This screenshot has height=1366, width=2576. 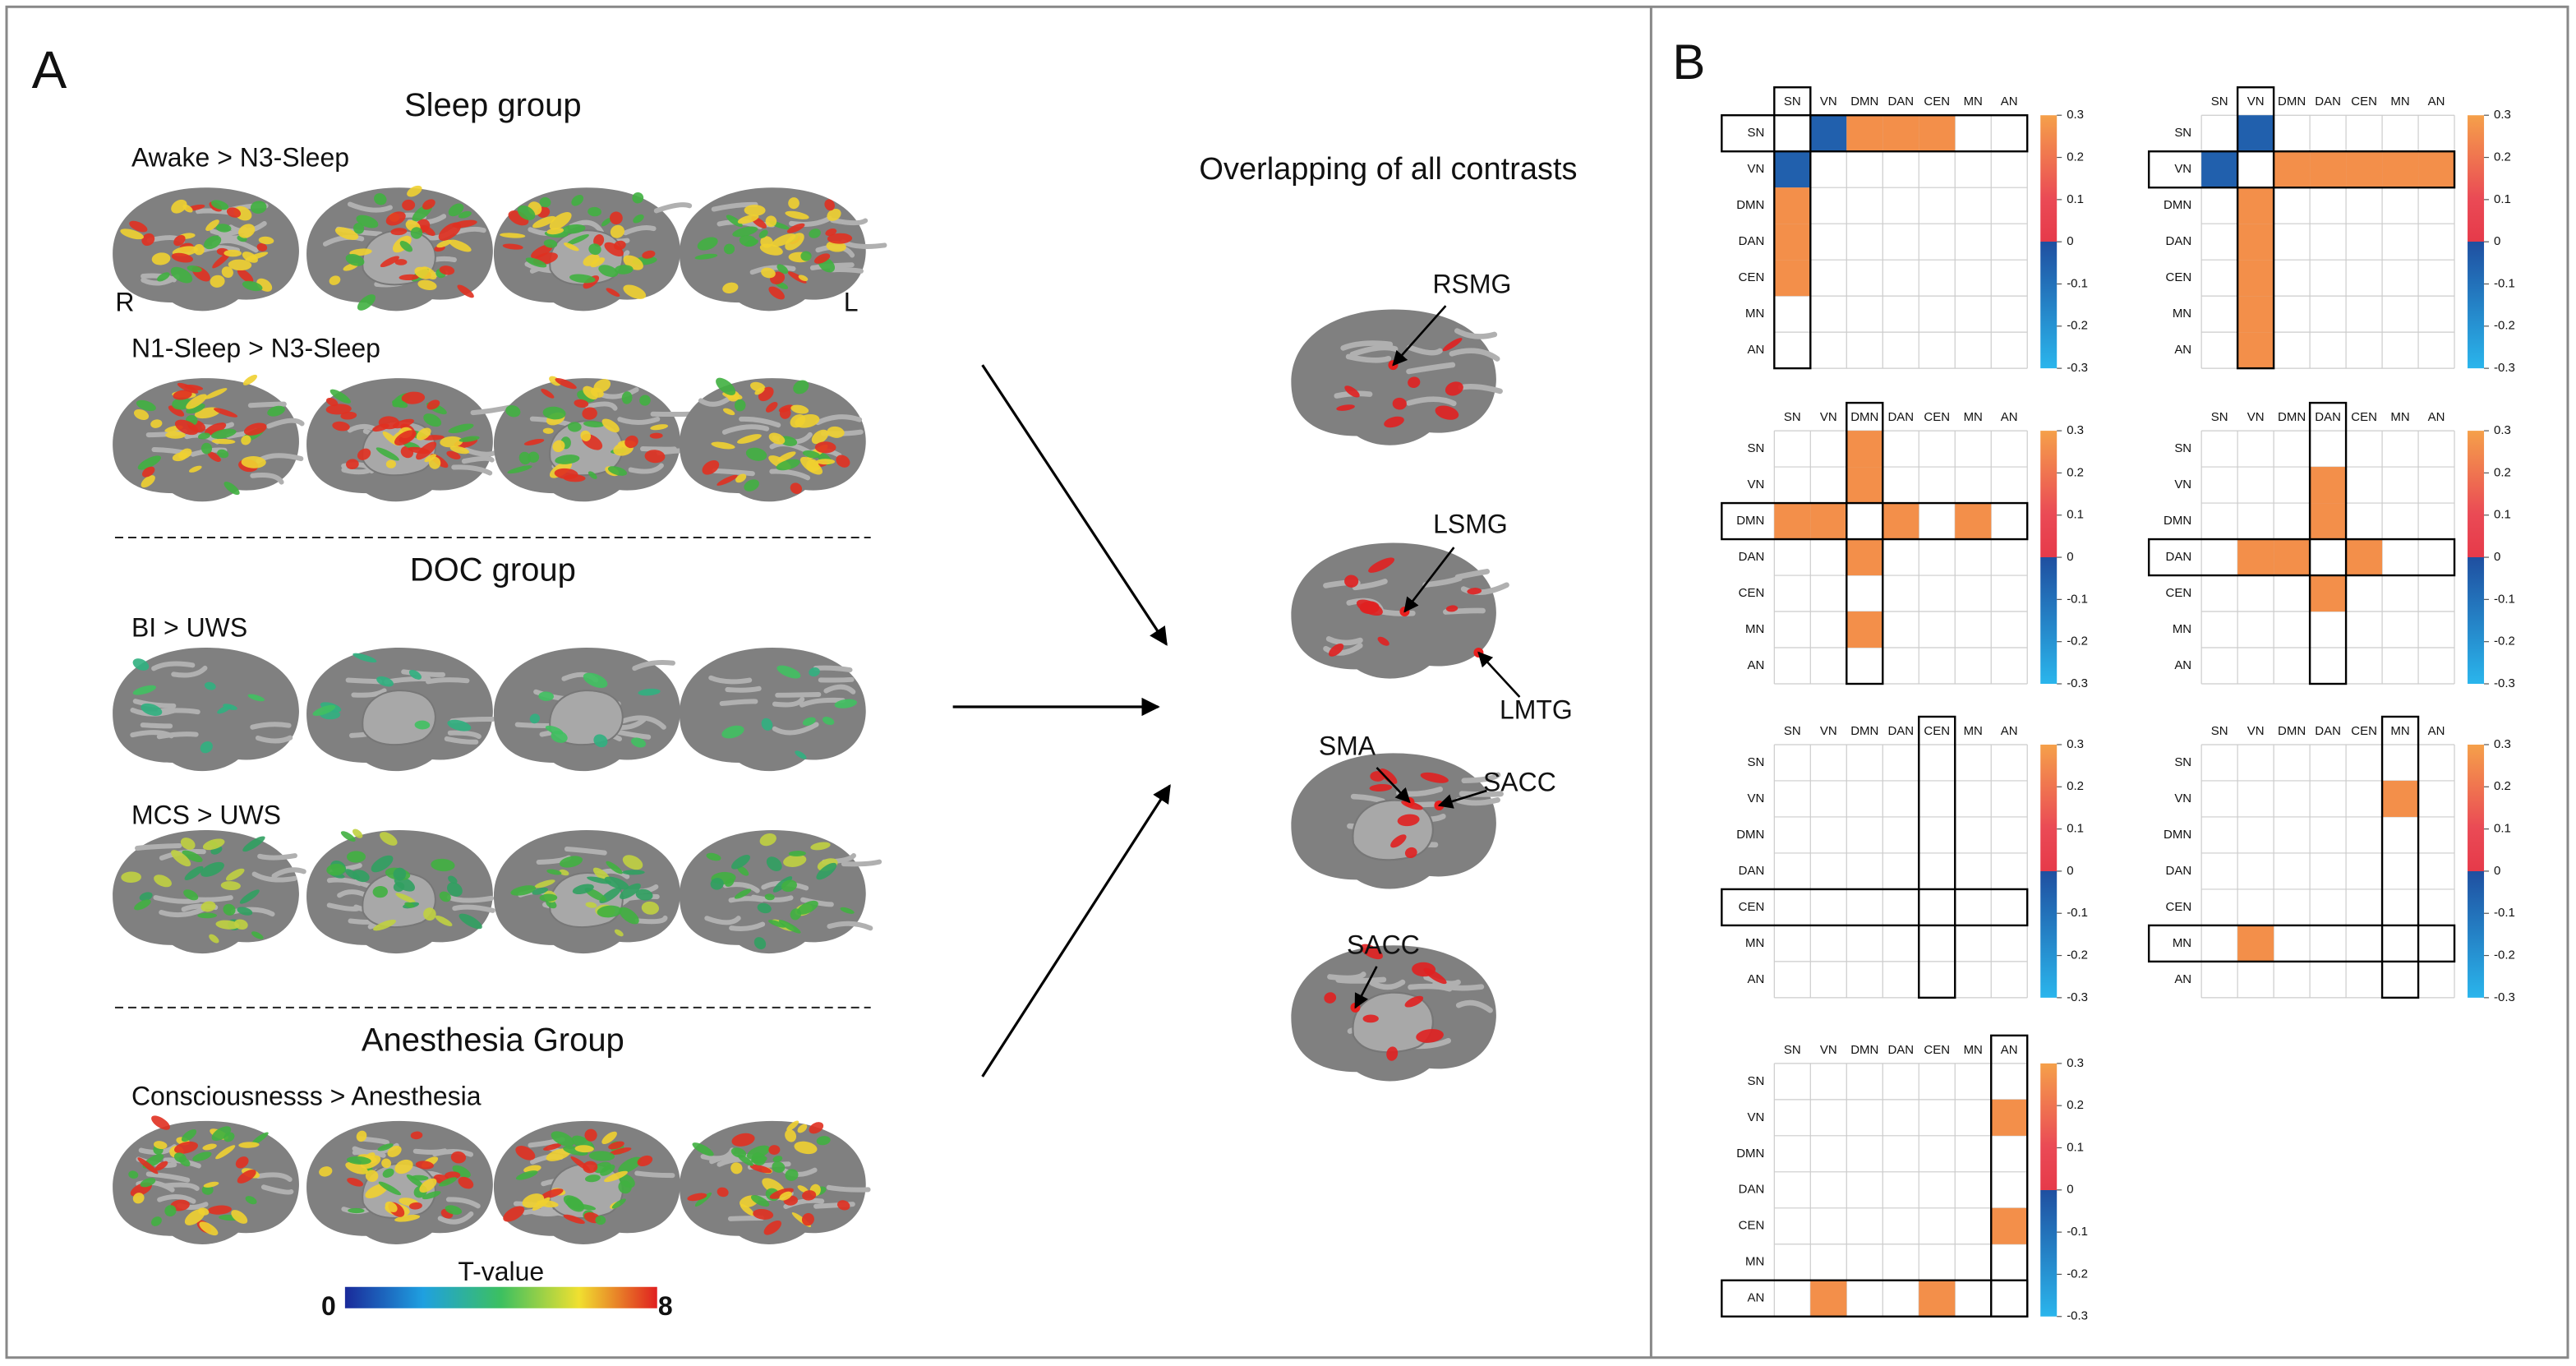 I want to click on row-label: SN, so click(x=1755, y=133).